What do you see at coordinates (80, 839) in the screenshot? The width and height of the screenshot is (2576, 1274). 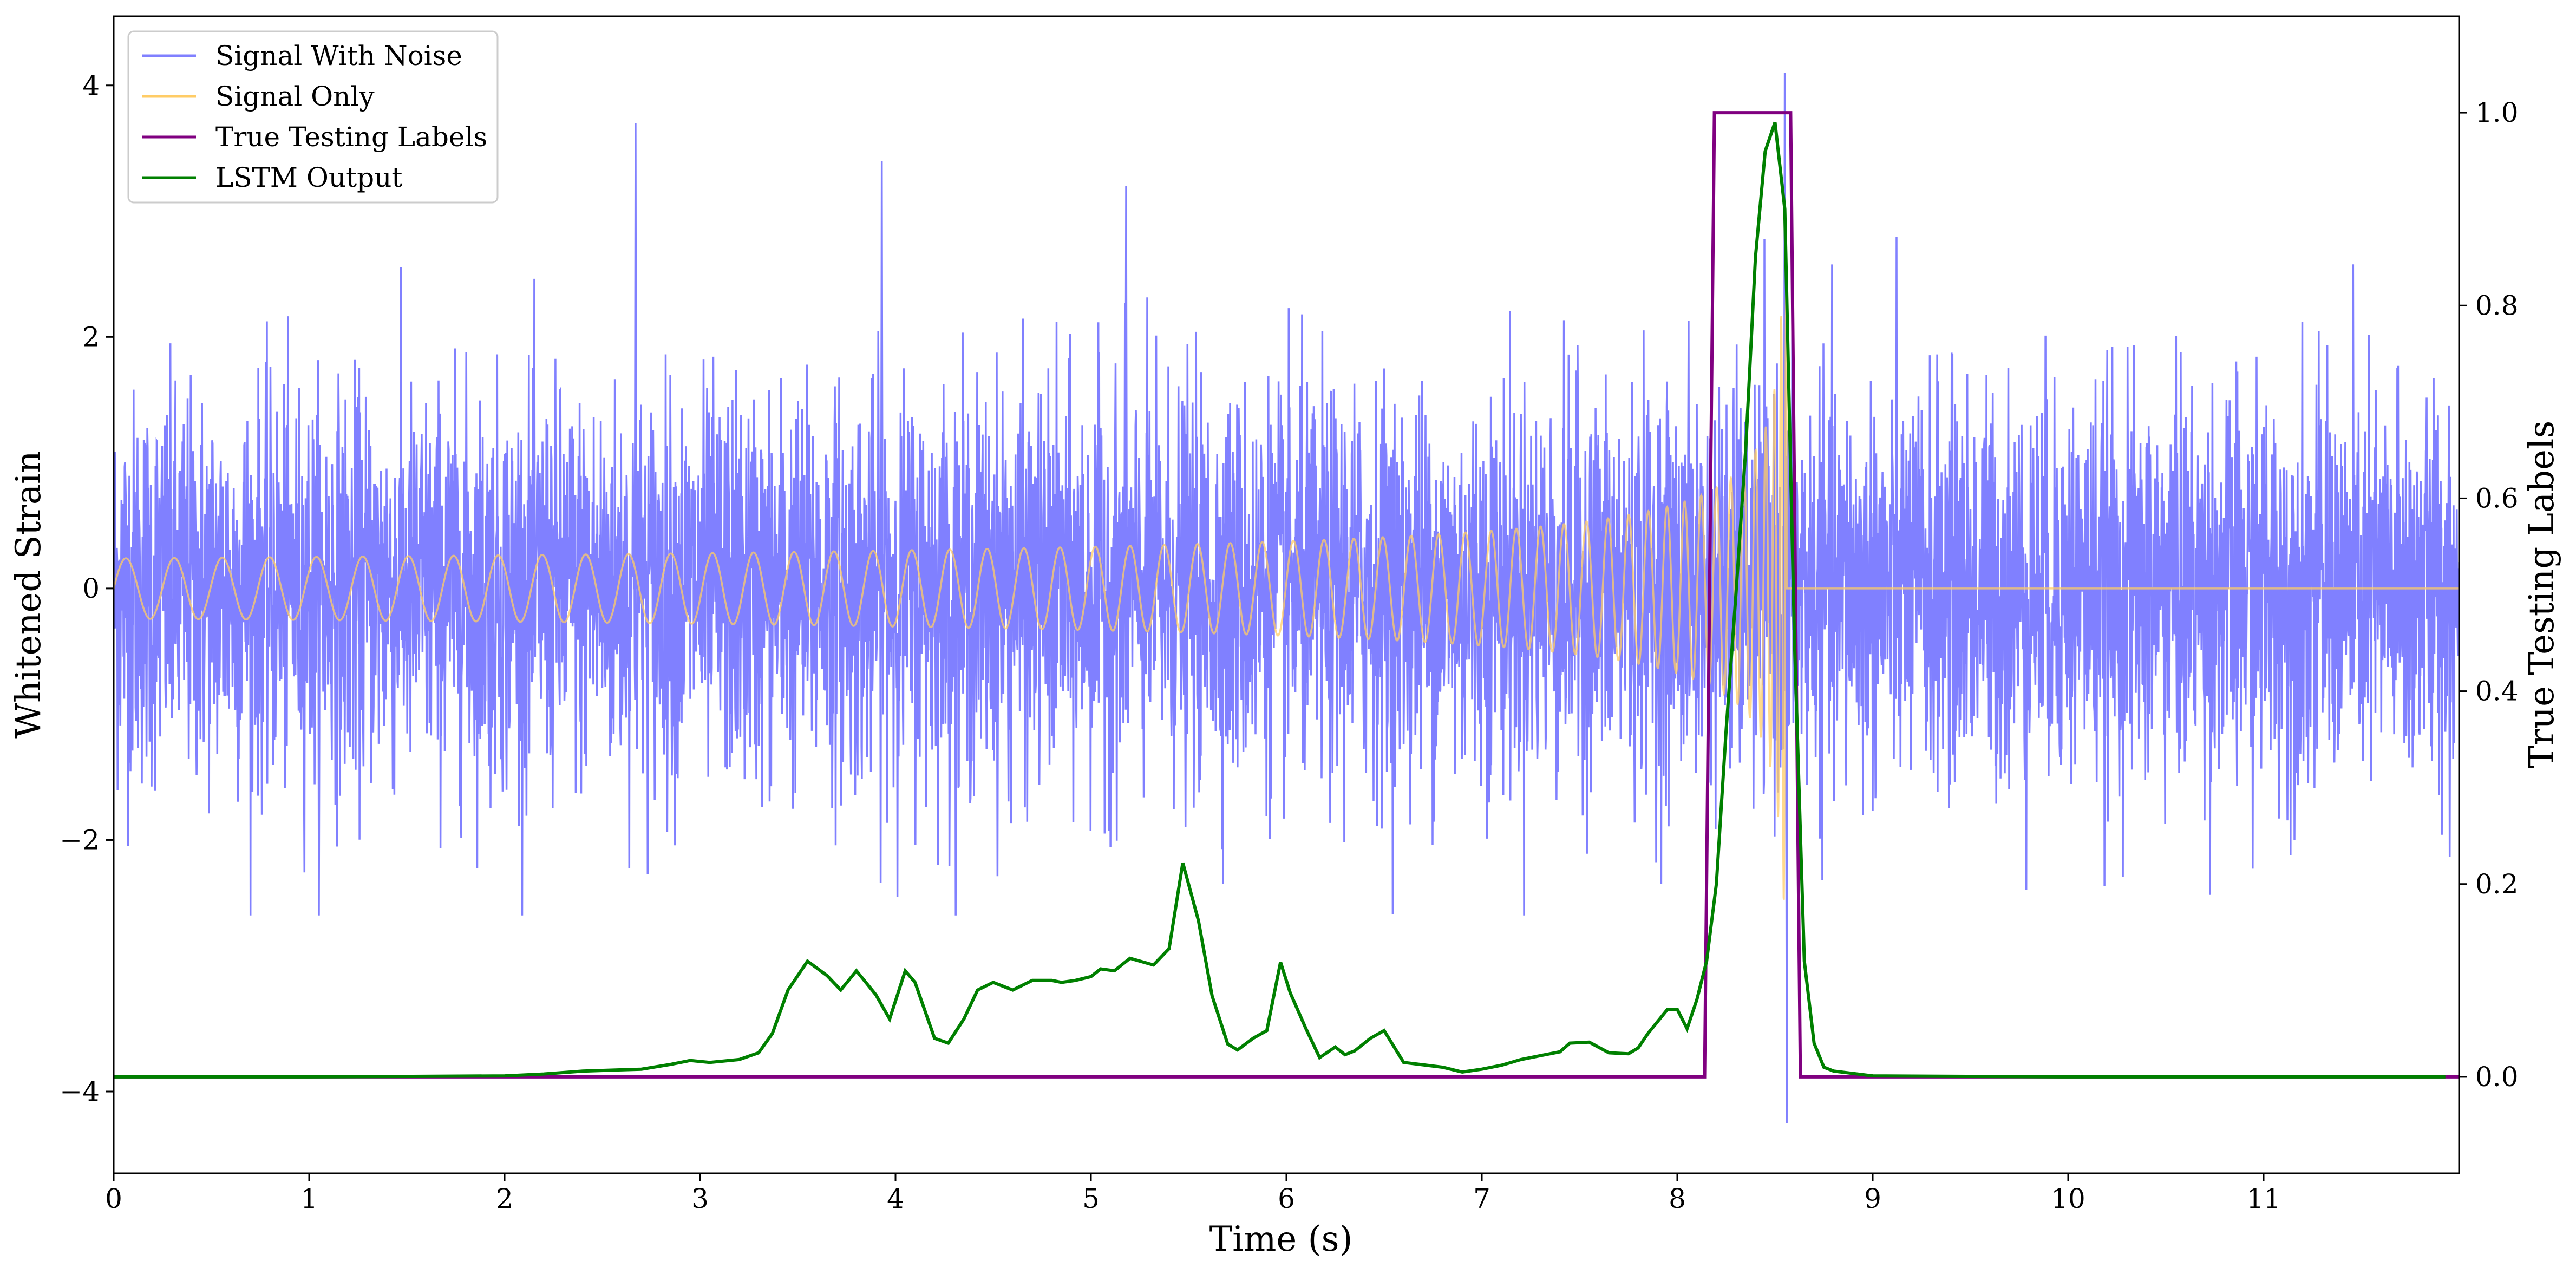 I see `y-tick-label: −2` at bounding box center [80, 839].